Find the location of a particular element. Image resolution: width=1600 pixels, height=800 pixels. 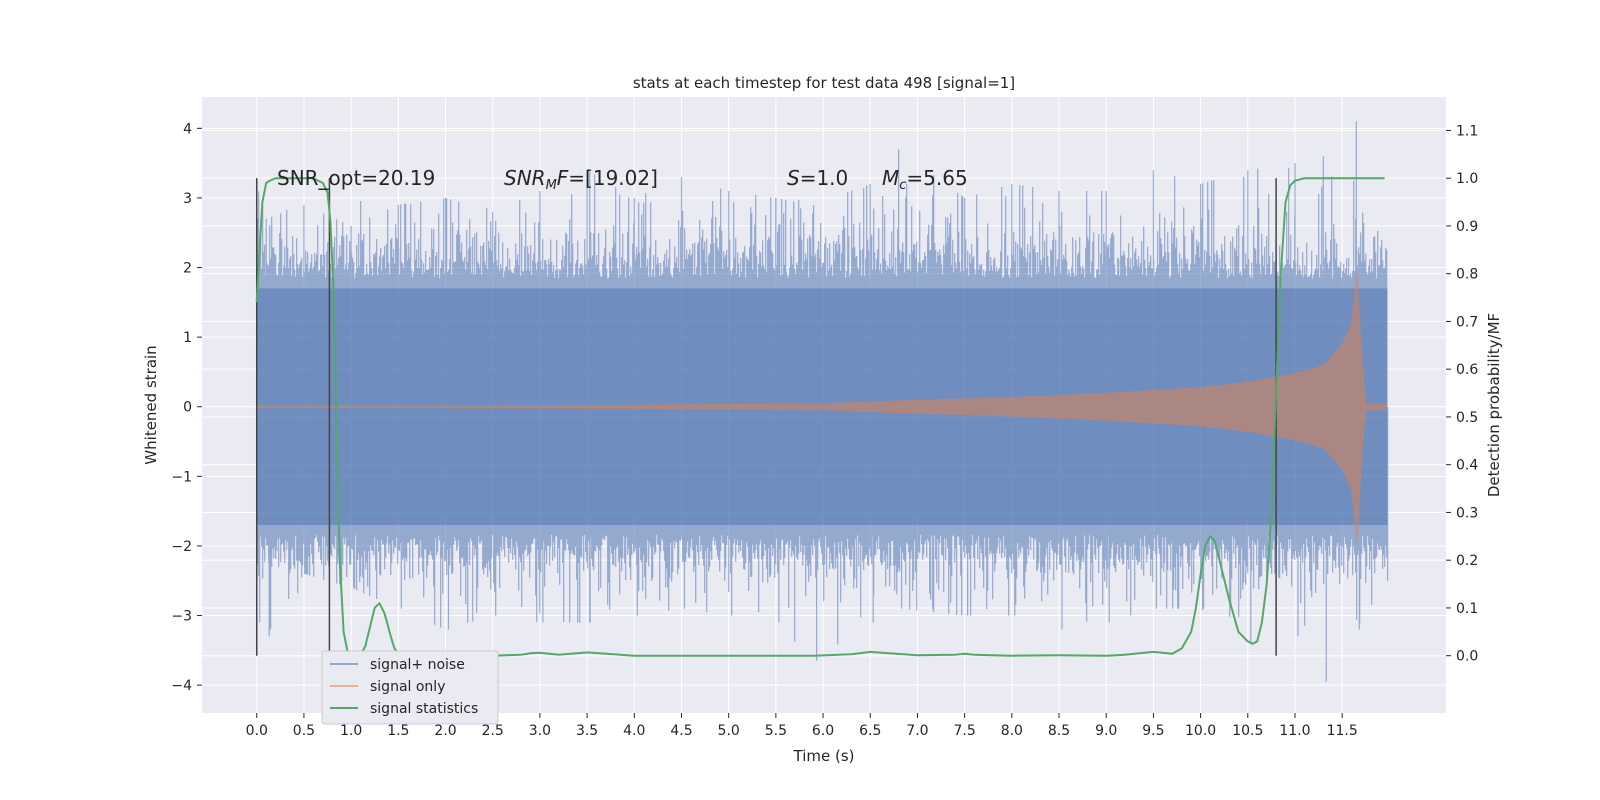

y-tick-label: −2 is located at coordinates (181, 547).